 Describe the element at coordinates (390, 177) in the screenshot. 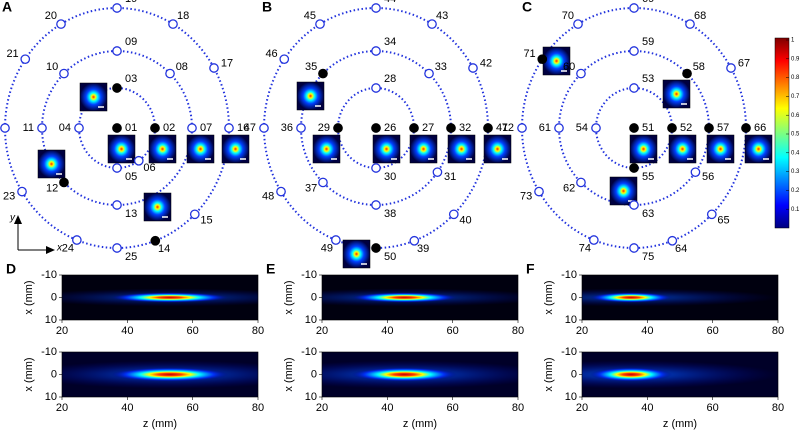

I see `point-label: 30` at that location.